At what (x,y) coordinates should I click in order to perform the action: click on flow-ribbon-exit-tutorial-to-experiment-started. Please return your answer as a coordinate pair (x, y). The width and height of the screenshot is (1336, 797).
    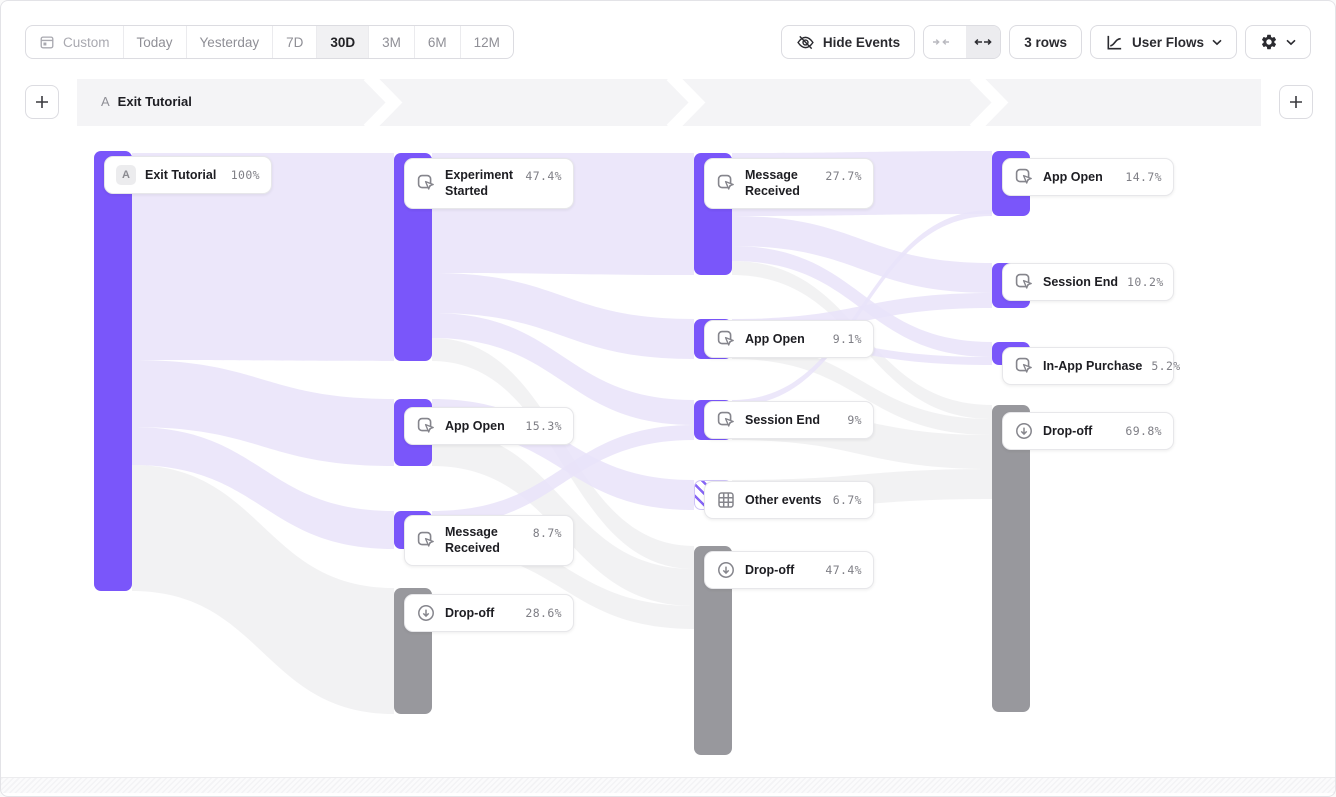
    Looking at the image, I should click on (263, 257).